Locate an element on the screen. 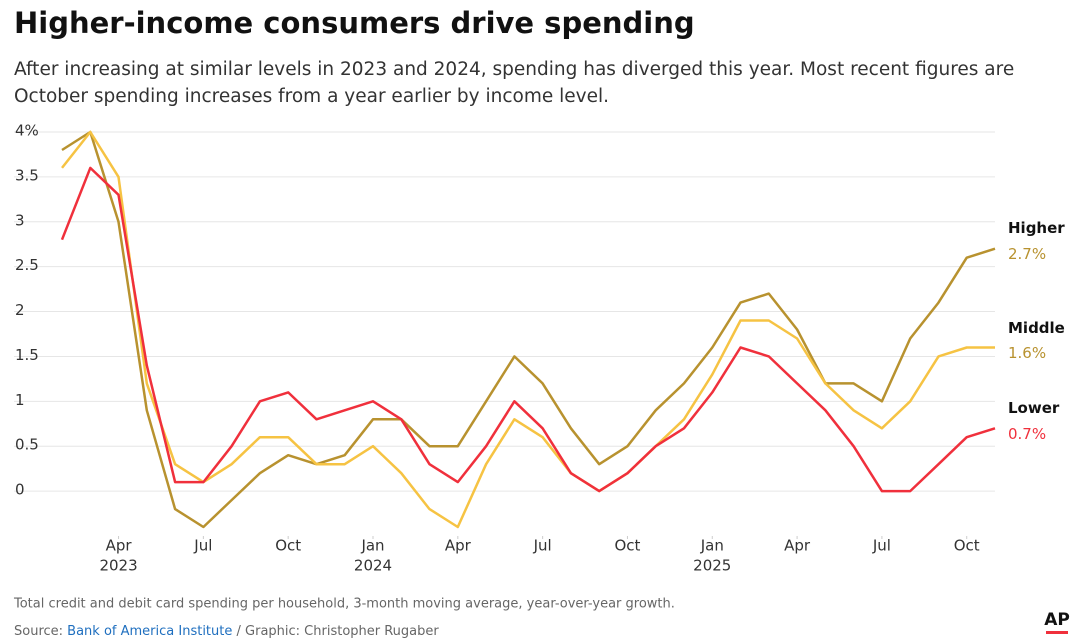 The image size is (1080, 644). y-tick-label: 3.5 is located at coordinates (27, 175).